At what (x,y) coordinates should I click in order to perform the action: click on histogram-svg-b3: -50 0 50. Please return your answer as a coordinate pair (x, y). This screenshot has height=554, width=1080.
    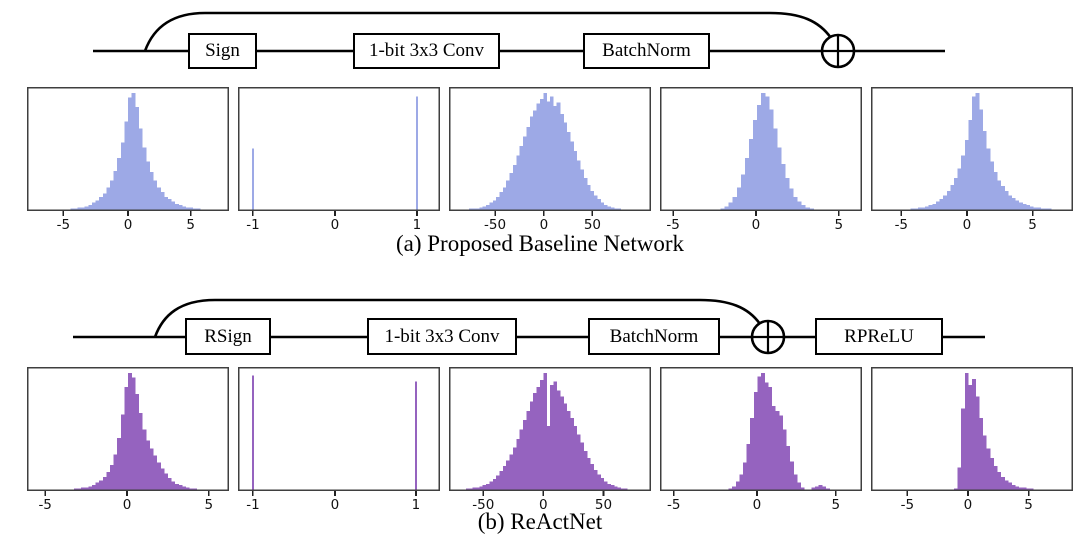
    Looking at the image, I should click on (550, 440).